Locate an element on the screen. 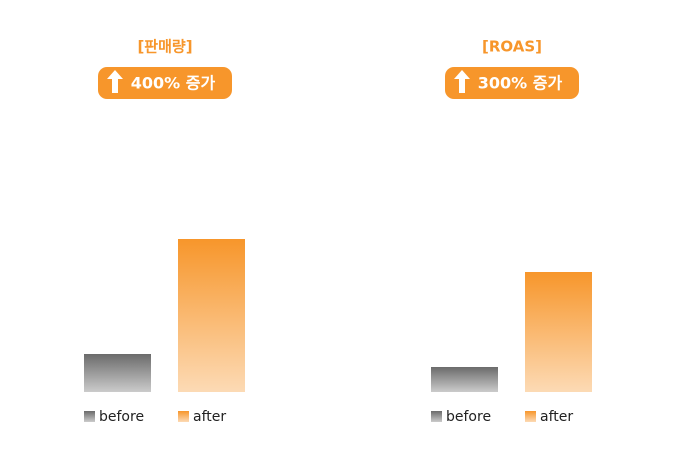 The image size is (675, 450). chart-title: [ROAS] is located at coordinates (512, 47).